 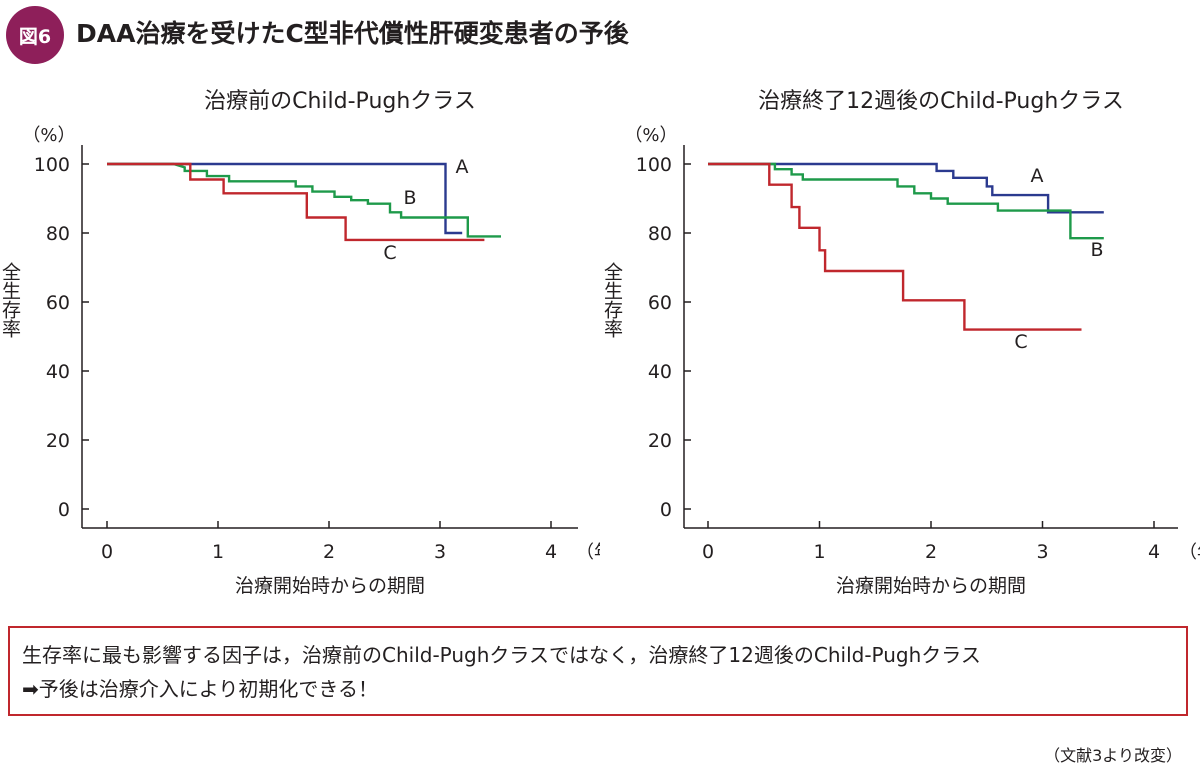 I want to click on conclusion-line-2: ➡予後は治療介入により初期化できる！, so click(x=200, y=689).